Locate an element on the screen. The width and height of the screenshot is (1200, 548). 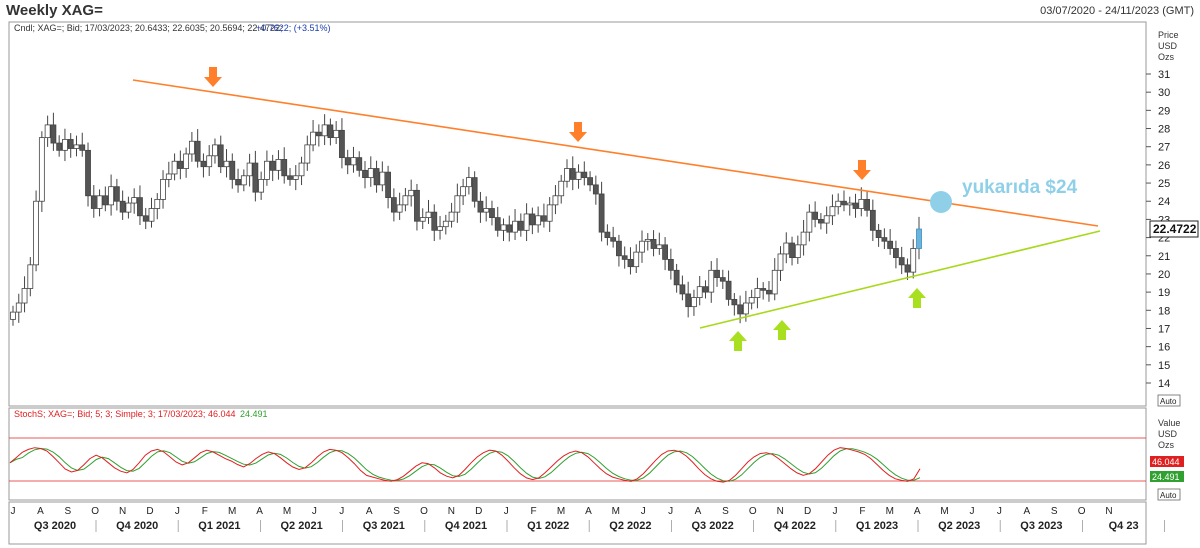
y-tick-label: 30 is located at coordinates (1164, 93).